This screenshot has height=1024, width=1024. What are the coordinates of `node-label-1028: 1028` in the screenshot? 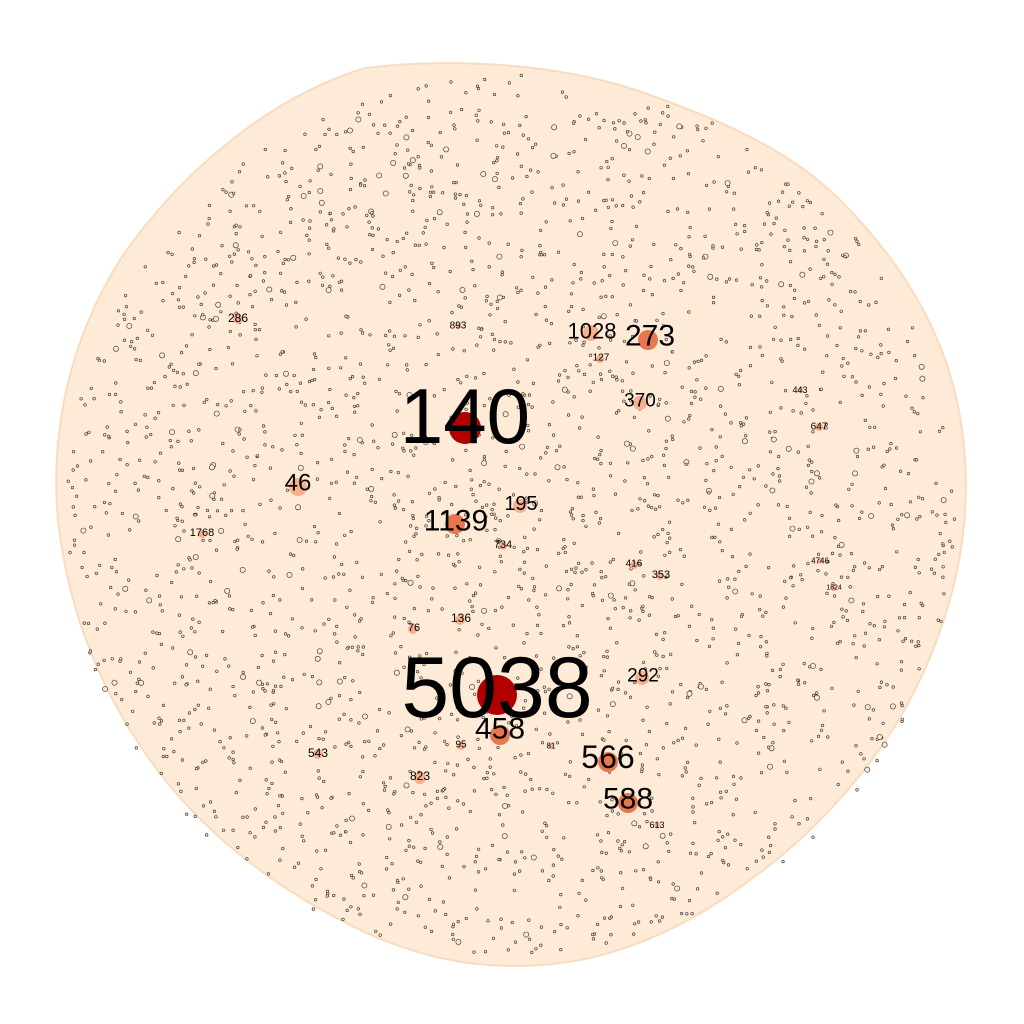 It's located at (592, 331).